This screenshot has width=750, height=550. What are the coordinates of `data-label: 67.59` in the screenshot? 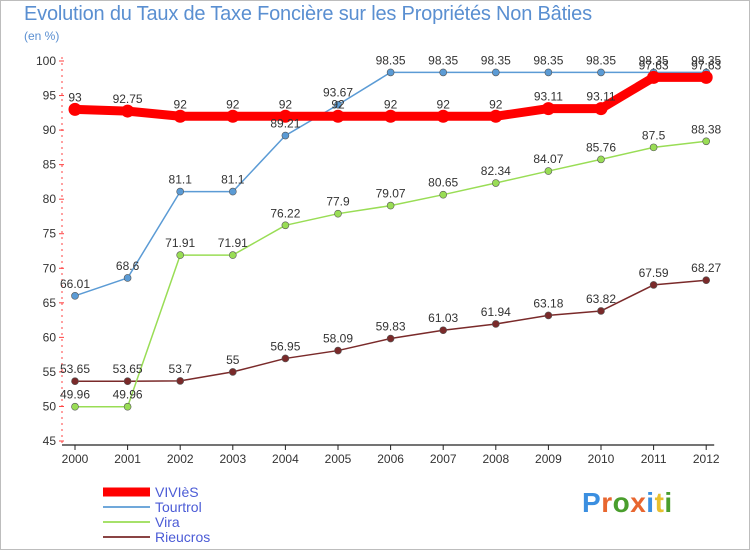 It's located at (654, 273).